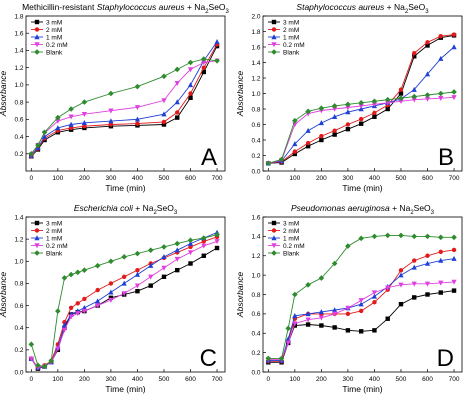 The width and height of the screenshot is (474, 402). What do you see at coordinates (321, 379) in the screenshot?
I see `x-tick-label: 200` at bounding box center [321, 379].